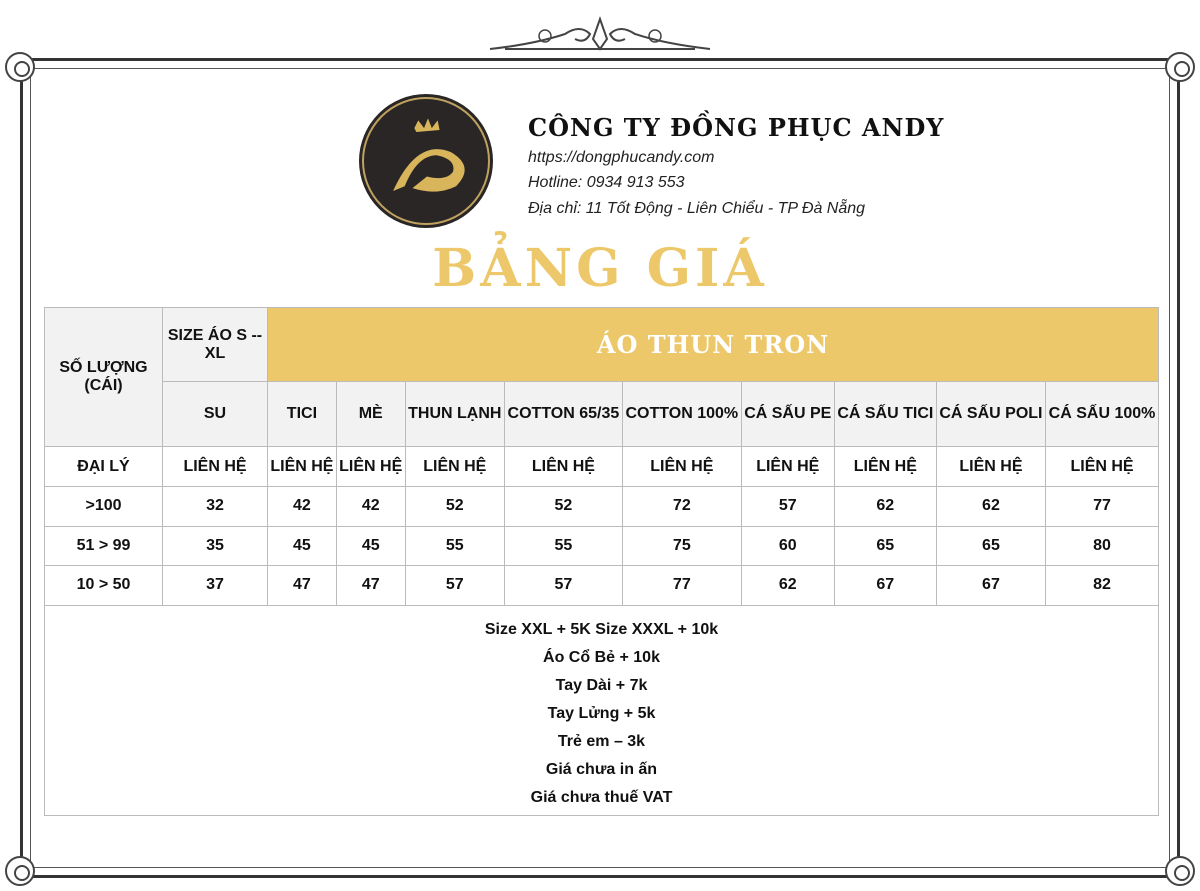  I want to click on note-line: Tay Lửng + 5k, so click(601, 713).